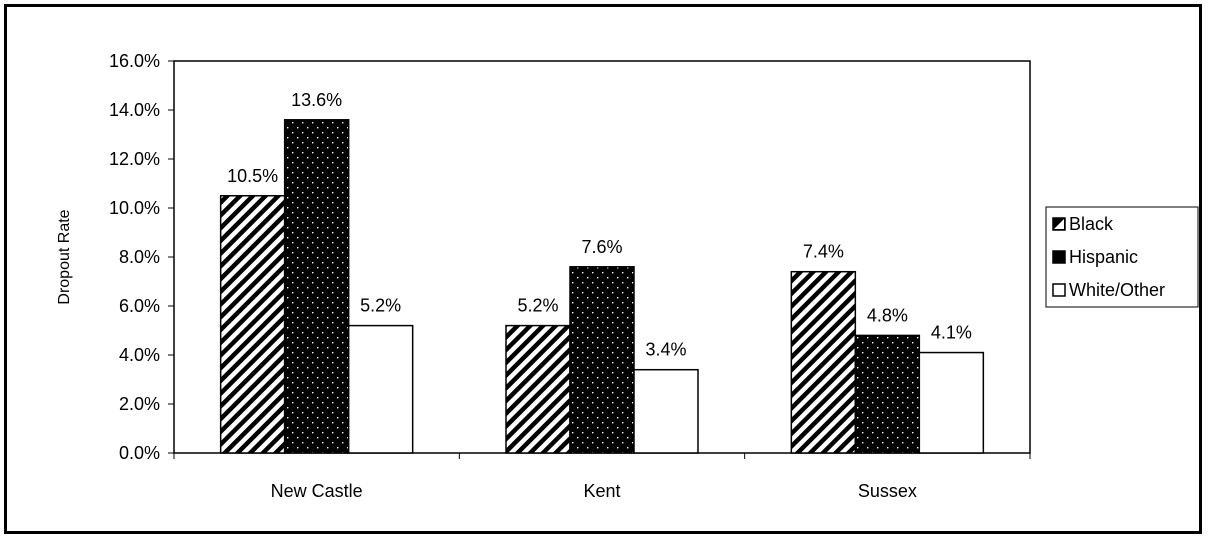 Image resolution: width=1210 pixels, height=542 pixels. I want to click on legend-box, so click(1122, 257).